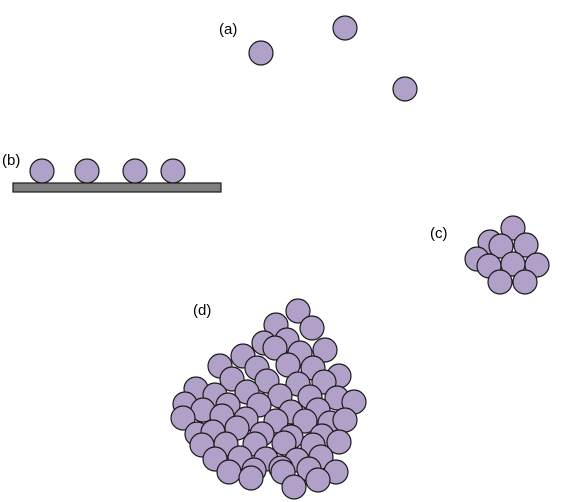 The image size is (565, 502). Describe the element at coordinates (117, 187) in the screenshot. I see `substrate-bar` at that location.